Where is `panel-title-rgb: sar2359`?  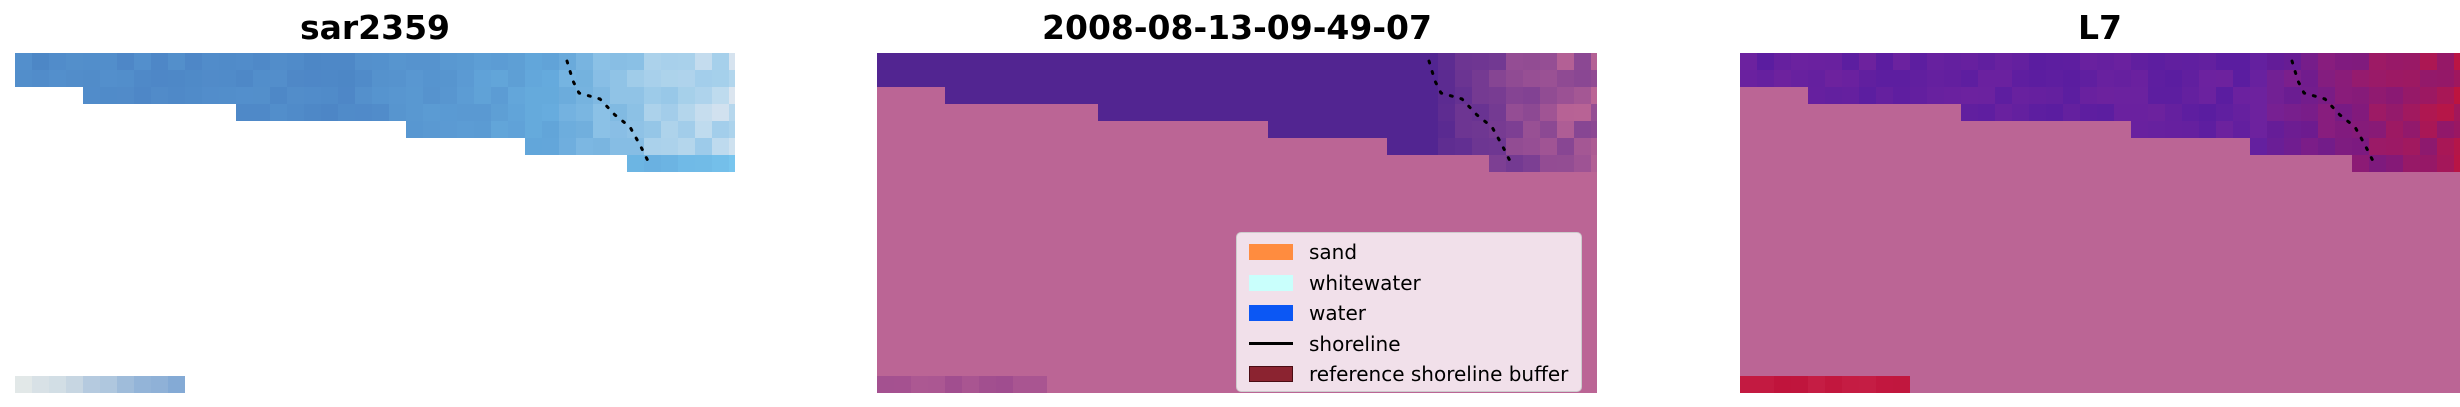
panel-title-rgb: sar2359 is located at coordinates (375, 27).